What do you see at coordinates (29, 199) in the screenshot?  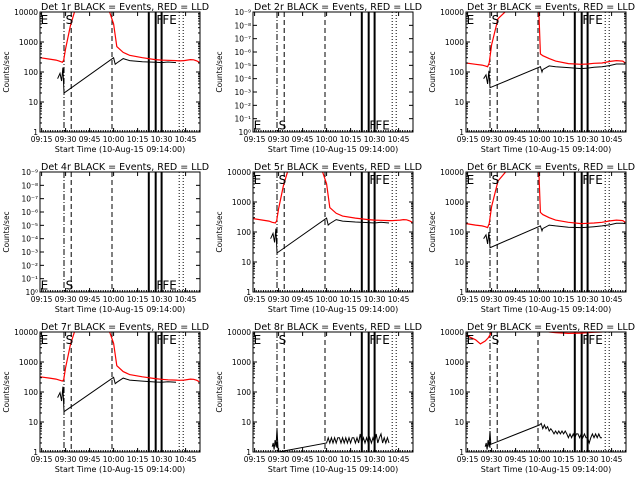 I see `y-tick-label: 10⁻⁷` at bounding box center [29, 199].